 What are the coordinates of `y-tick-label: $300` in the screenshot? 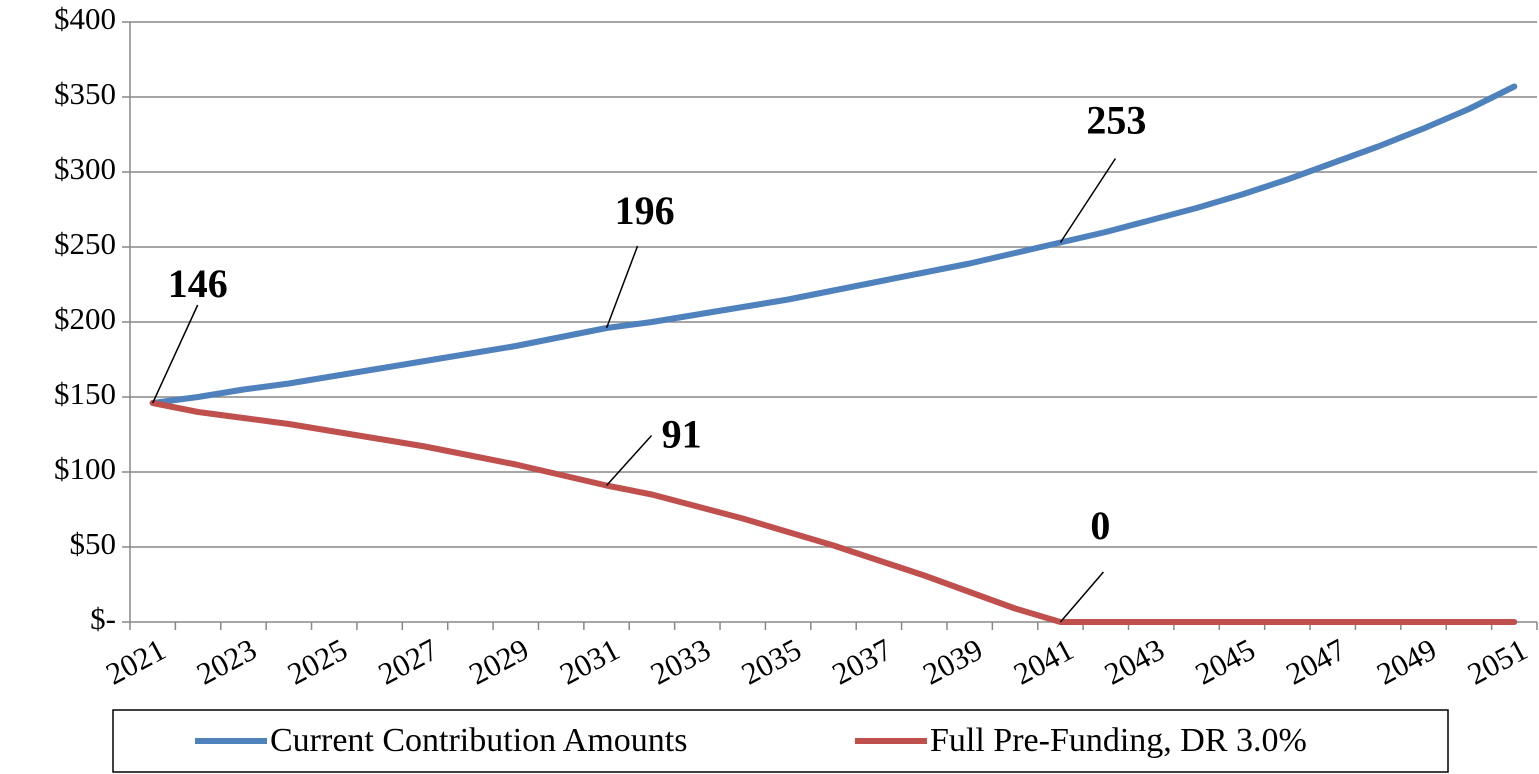 It's located at (85, 168).